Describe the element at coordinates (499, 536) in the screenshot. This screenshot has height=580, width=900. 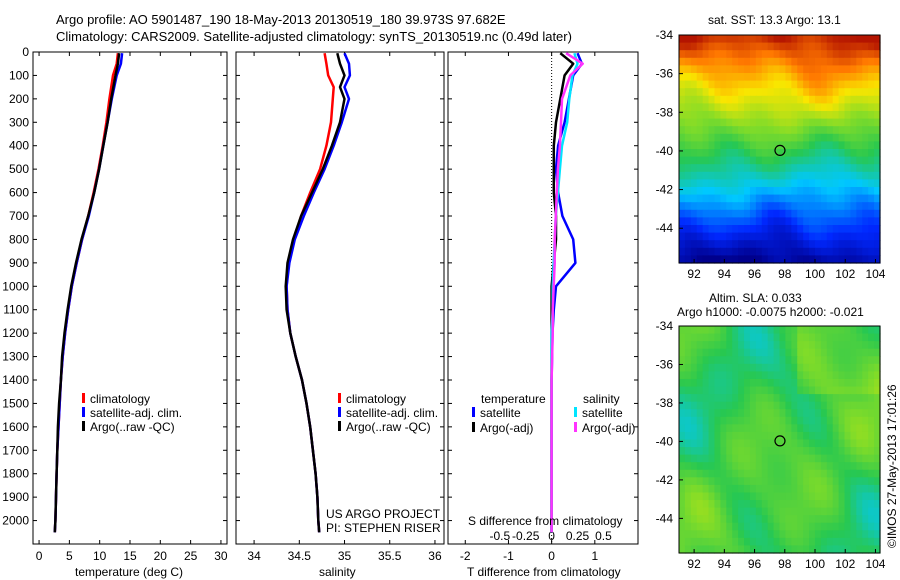
I see `s-tick-label: -0.5` at that location.